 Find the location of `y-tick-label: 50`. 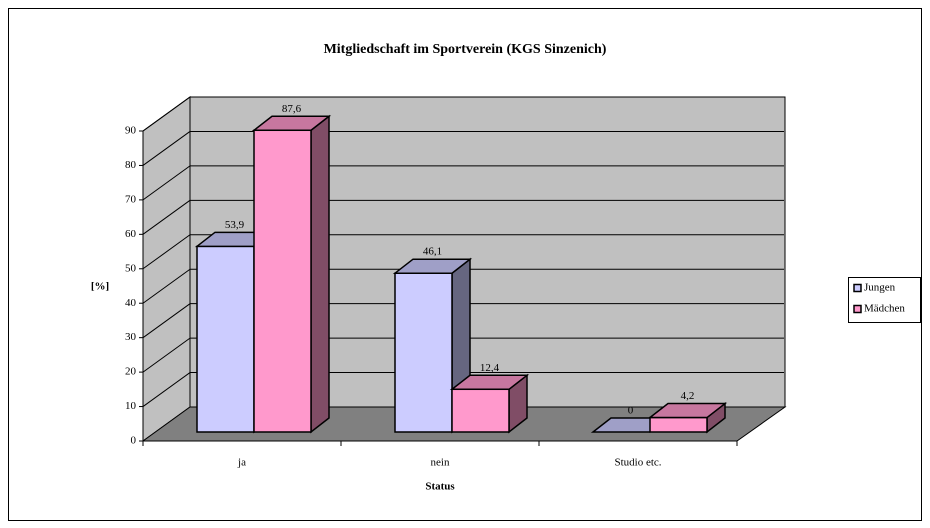

y-tick-label: 50 is located at coordinates (131, 268).